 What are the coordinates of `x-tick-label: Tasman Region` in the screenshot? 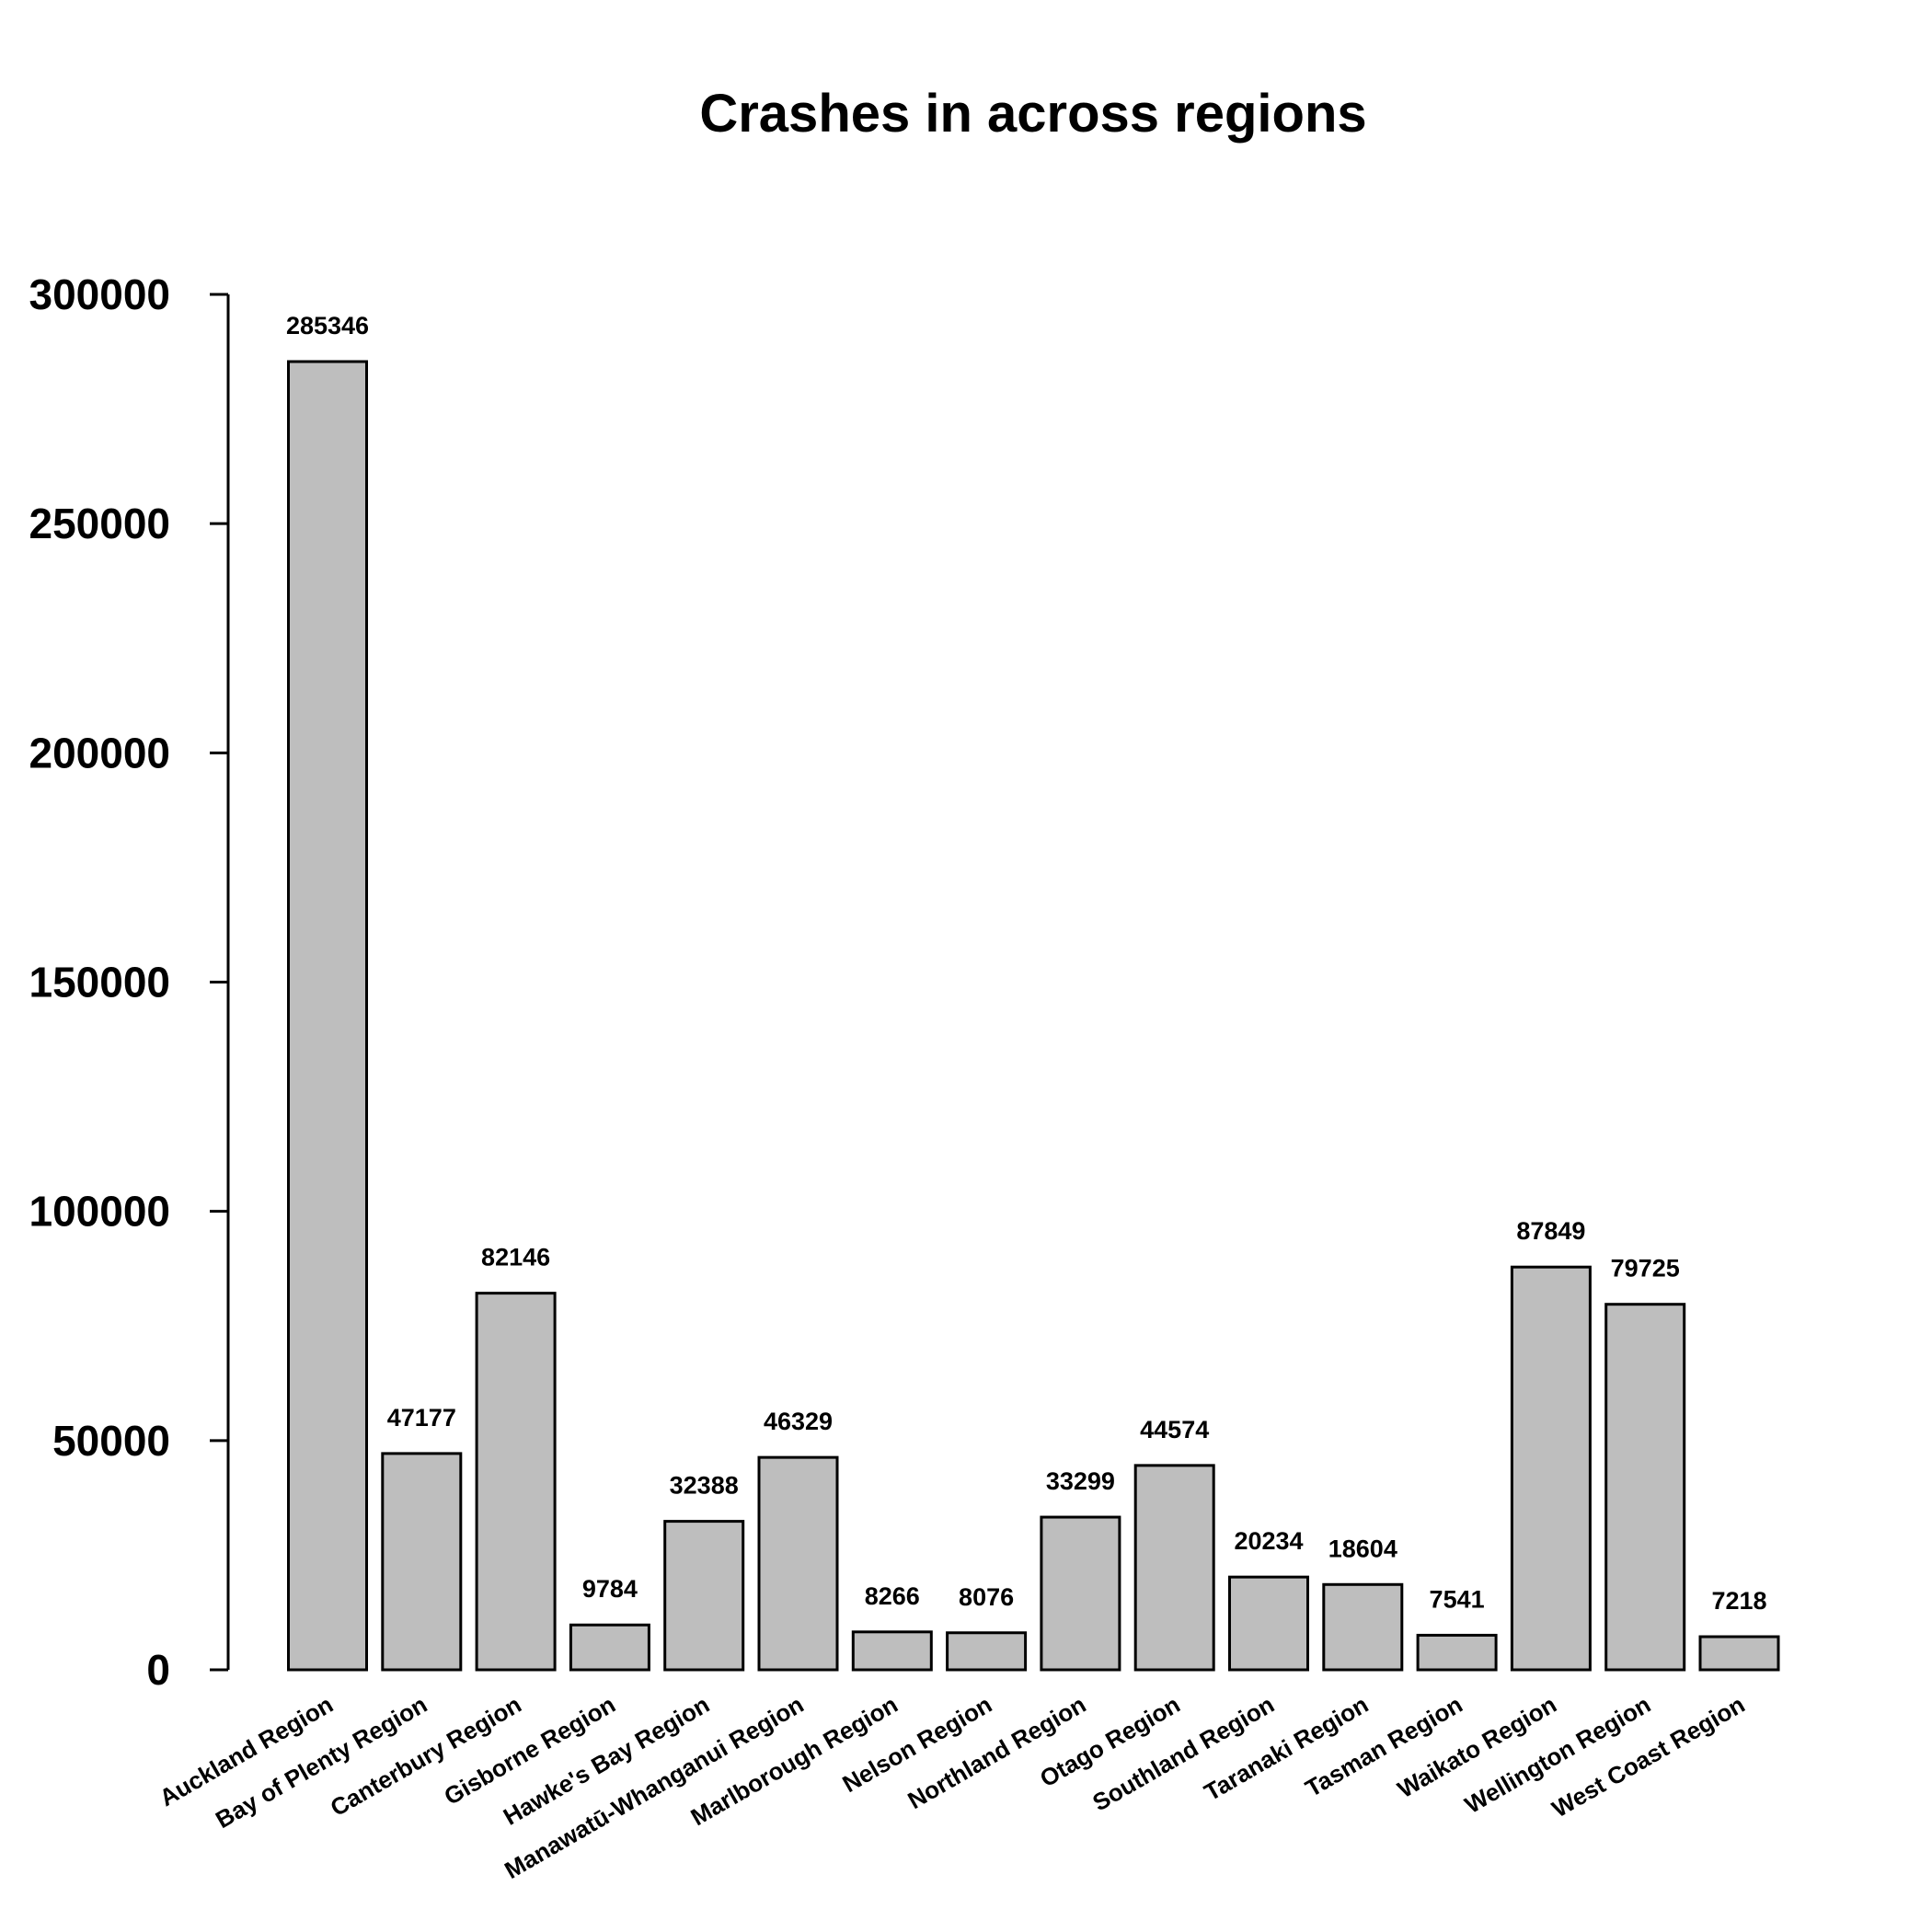 It's located at (1384, 1746).